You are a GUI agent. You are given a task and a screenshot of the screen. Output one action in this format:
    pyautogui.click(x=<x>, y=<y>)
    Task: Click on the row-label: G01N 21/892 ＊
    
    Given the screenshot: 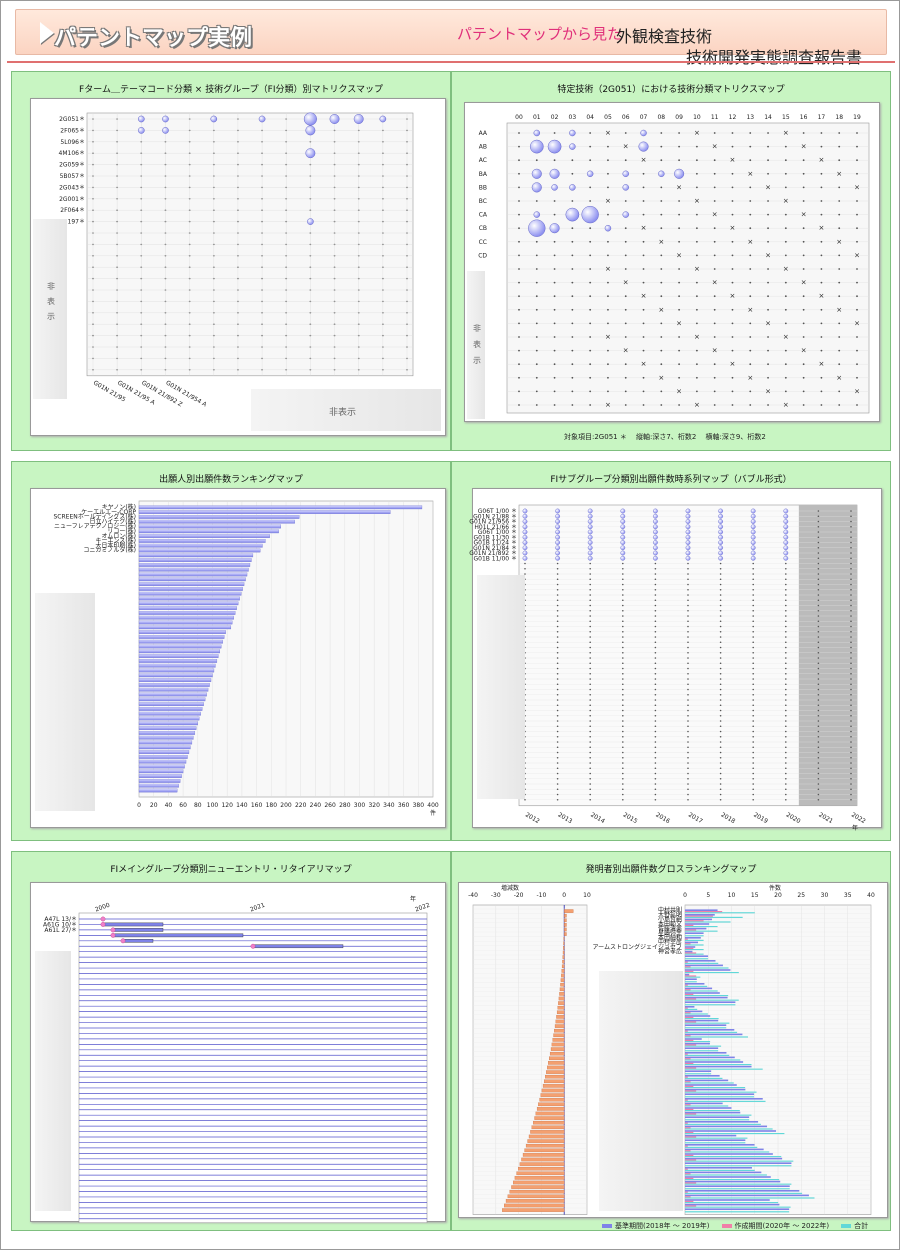 What is the action you would take?
    pyautogui.click(x=493, y=553)
    